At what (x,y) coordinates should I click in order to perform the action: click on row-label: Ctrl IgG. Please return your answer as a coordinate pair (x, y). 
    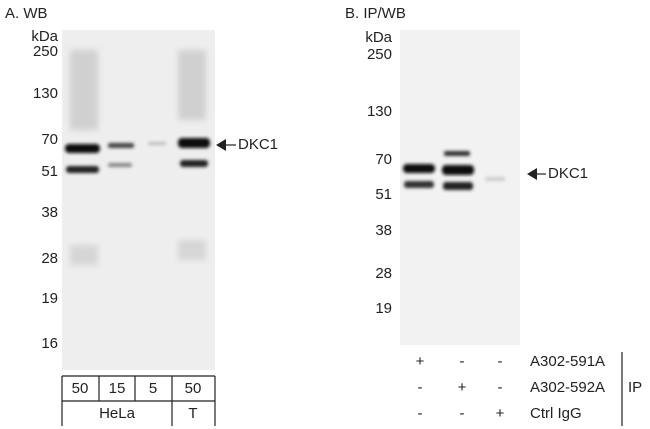
    Looking at the image, I should click on (556, 413).